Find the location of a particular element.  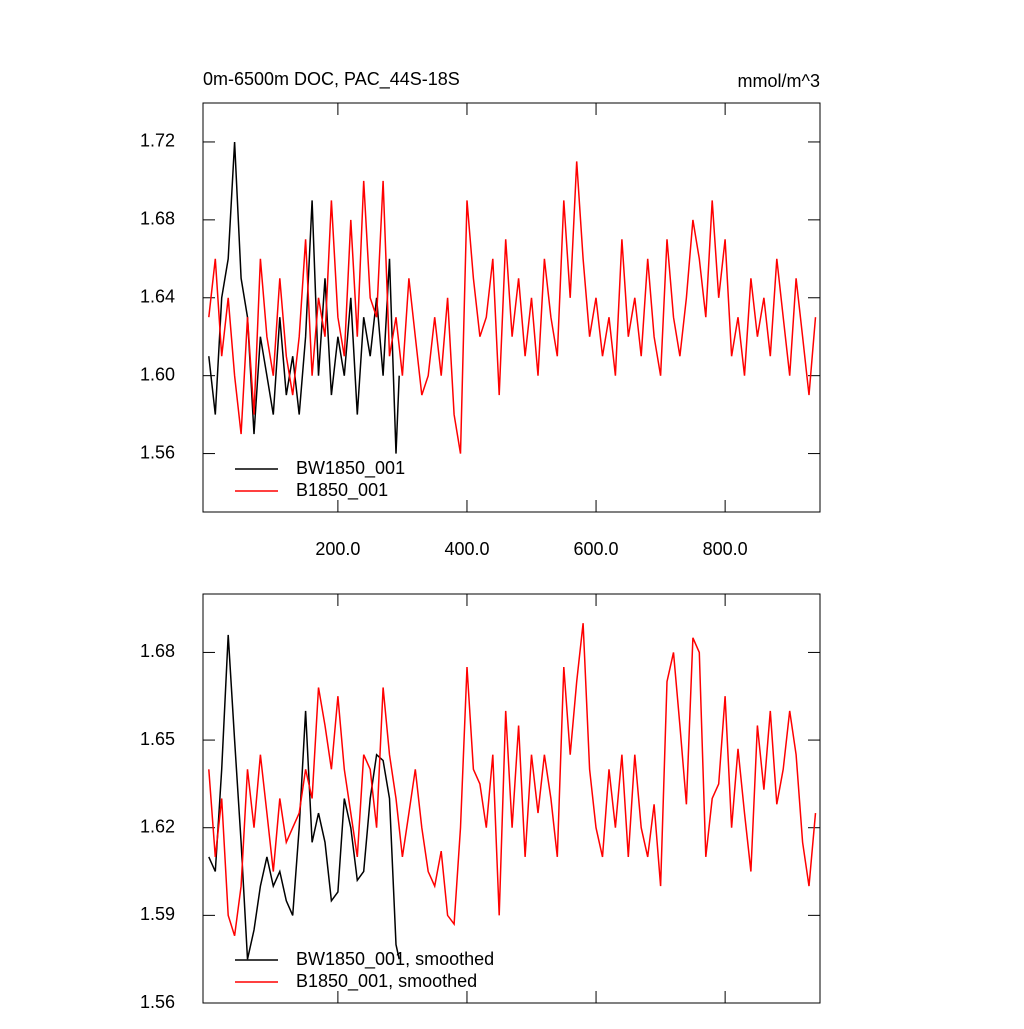

units-label: mmol/m^3 is located at coordinates (779, 81).